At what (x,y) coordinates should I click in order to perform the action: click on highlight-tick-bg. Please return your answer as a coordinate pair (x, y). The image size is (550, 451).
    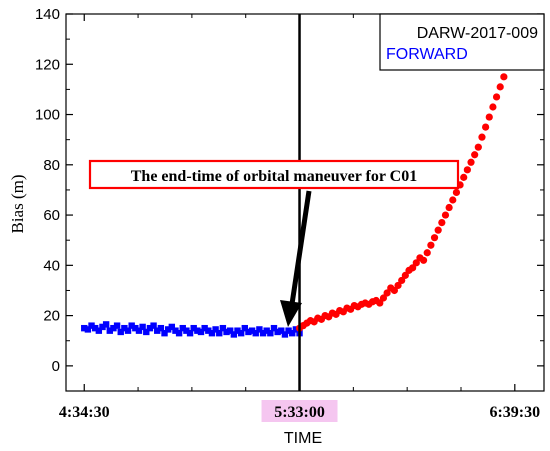
    Looking at the image, I should click on (299, 411).